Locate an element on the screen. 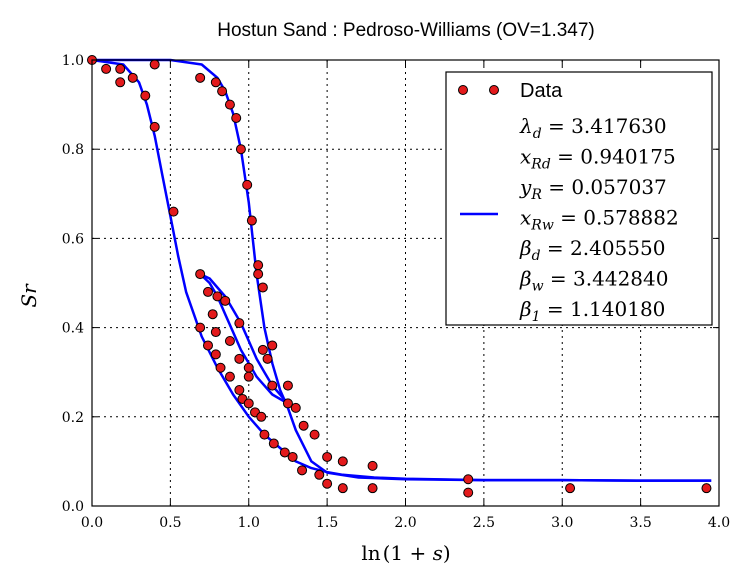  y-tick-label: 1.0 is located at coordinates (73, 61).